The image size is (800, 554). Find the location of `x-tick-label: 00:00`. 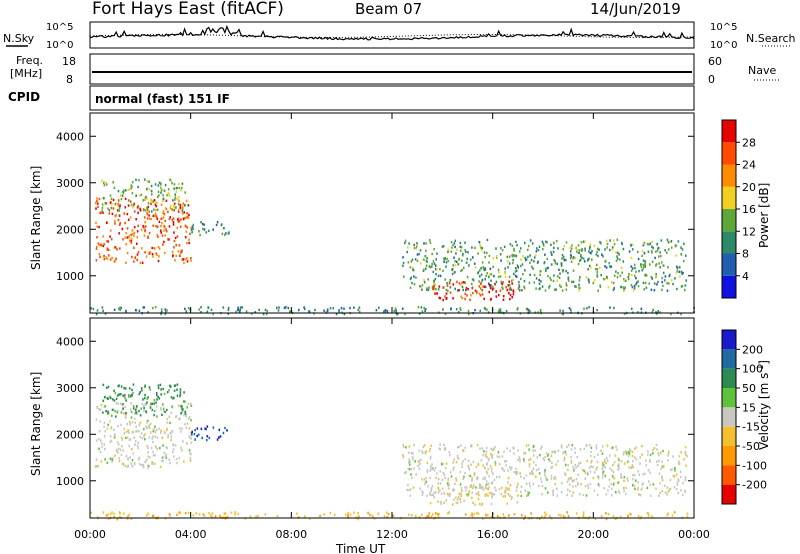

x-tick-label: 00:00 is located at coordinates (694, 534).